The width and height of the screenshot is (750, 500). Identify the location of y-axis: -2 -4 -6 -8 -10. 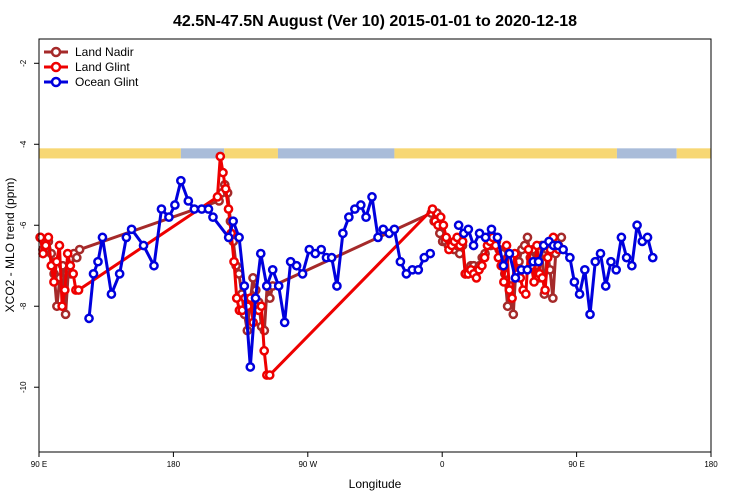
(29, 226).